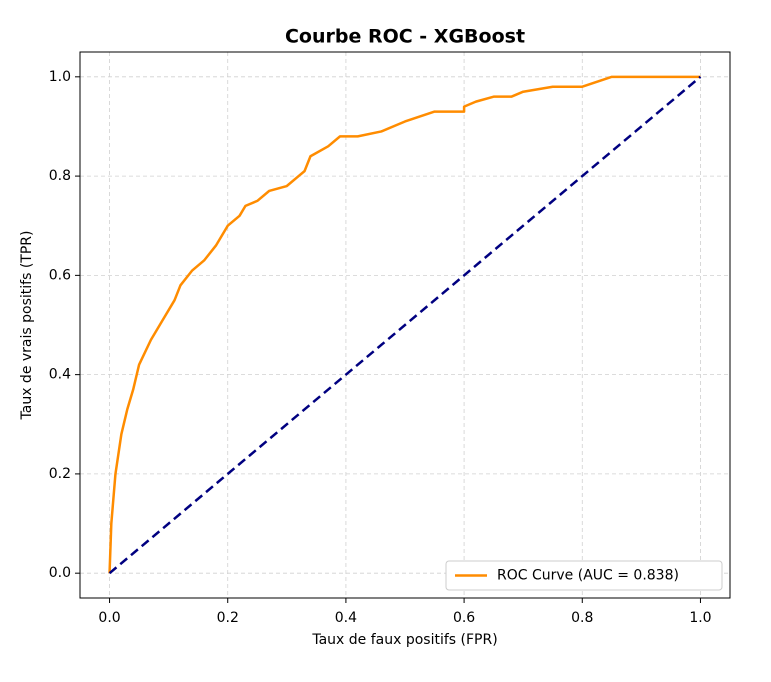 The height and width of the screenshot is (682, 771). What do you see at coordinates (60, 375) in the screenshot?
I see `y-tick-label: 0.4` at bounding box center [60, 375].